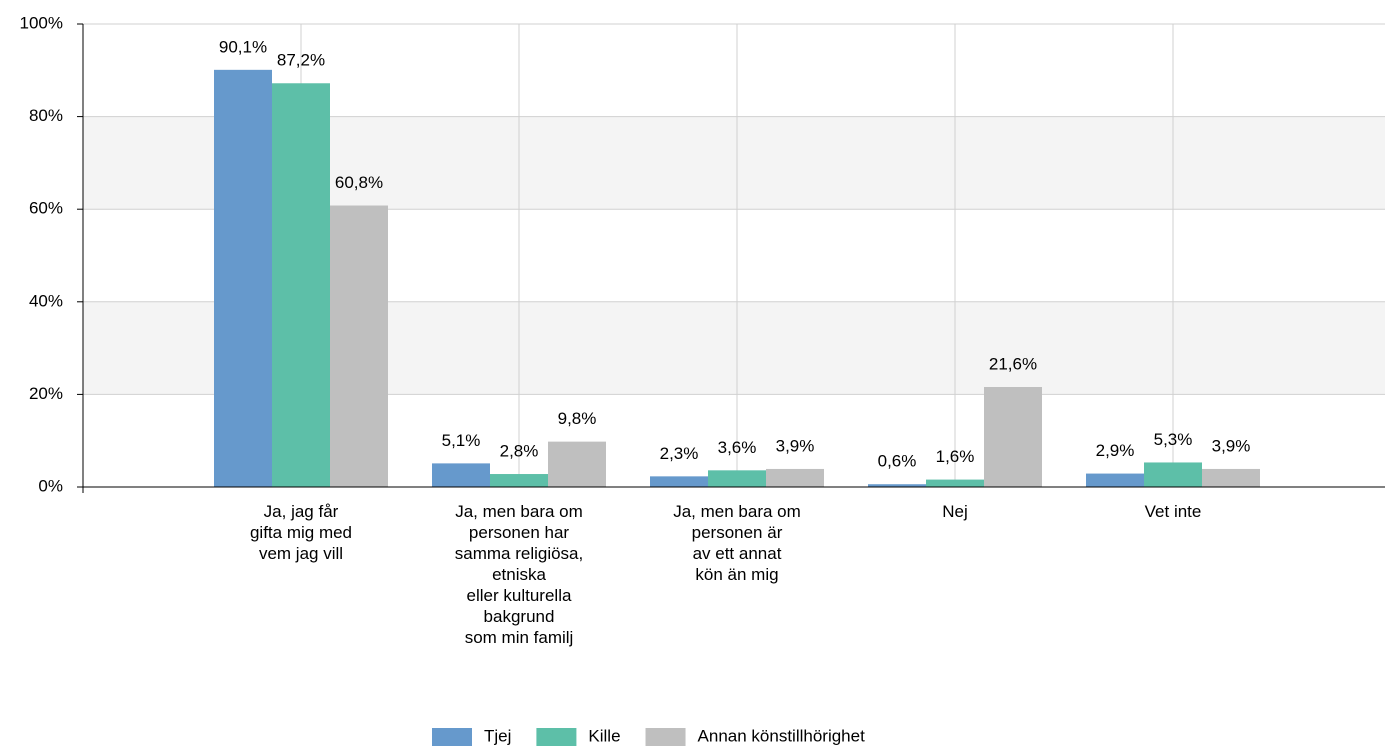 The image size is (1385, 747). I want to click on data-label: 2,8%, so click(519, 451).